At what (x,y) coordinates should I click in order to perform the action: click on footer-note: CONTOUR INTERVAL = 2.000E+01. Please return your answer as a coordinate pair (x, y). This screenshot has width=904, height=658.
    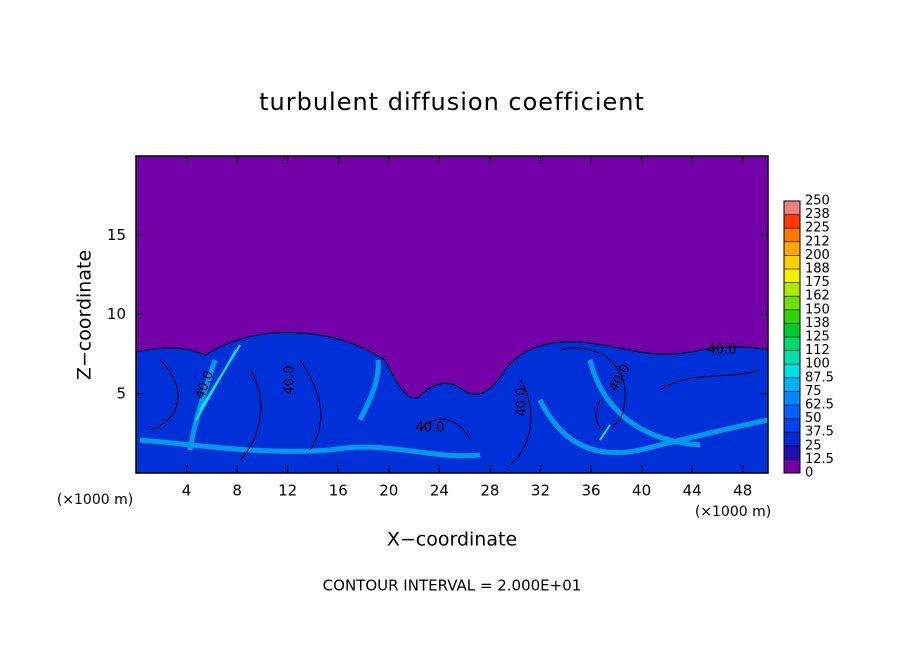
    Looking at the image, I should click on (452, 586).